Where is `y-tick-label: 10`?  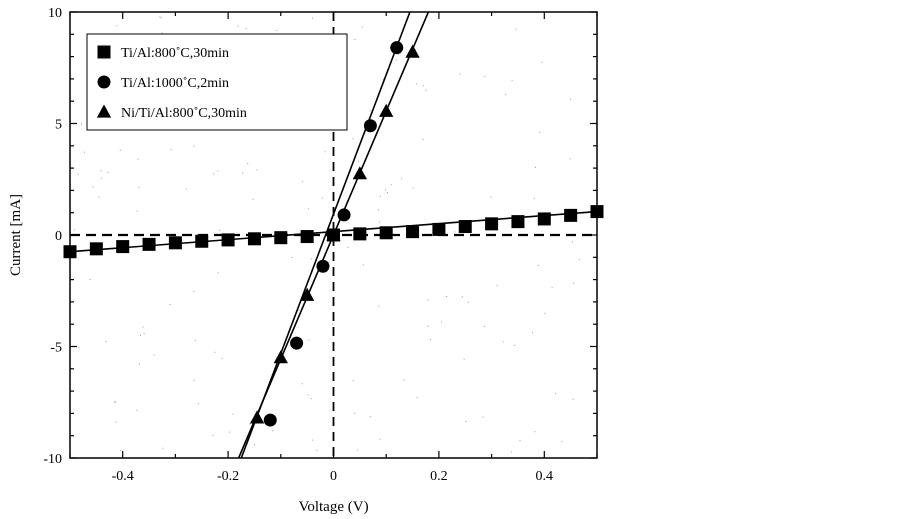 y-tick-label: 10 is located at coordinates (55, 13).